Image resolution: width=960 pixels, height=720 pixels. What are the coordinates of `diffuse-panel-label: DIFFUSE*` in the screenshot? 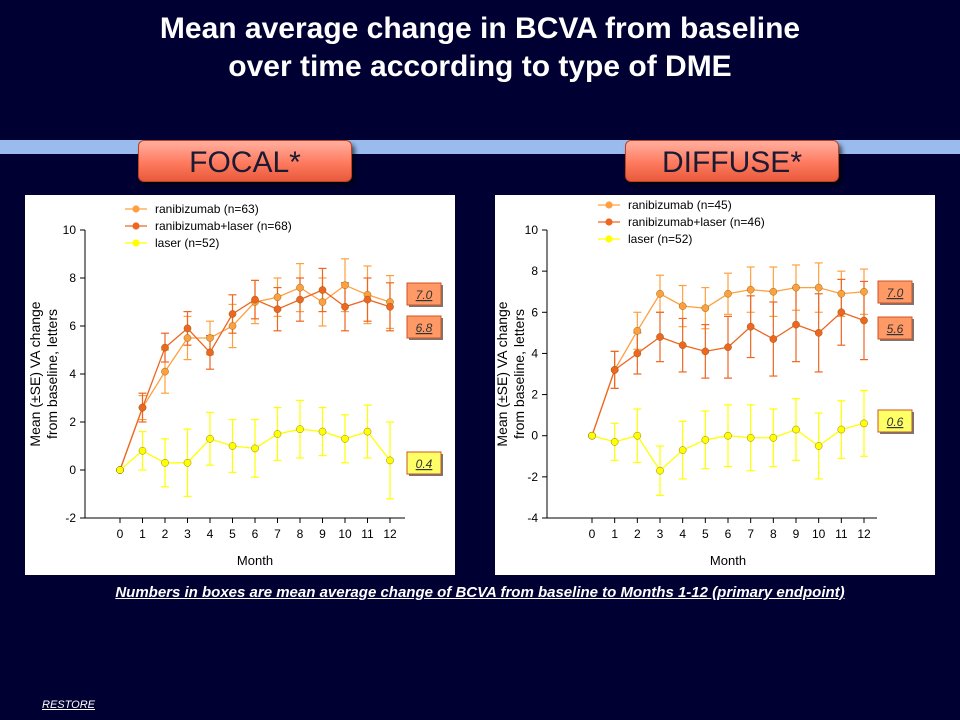 It's located at (732, 161).